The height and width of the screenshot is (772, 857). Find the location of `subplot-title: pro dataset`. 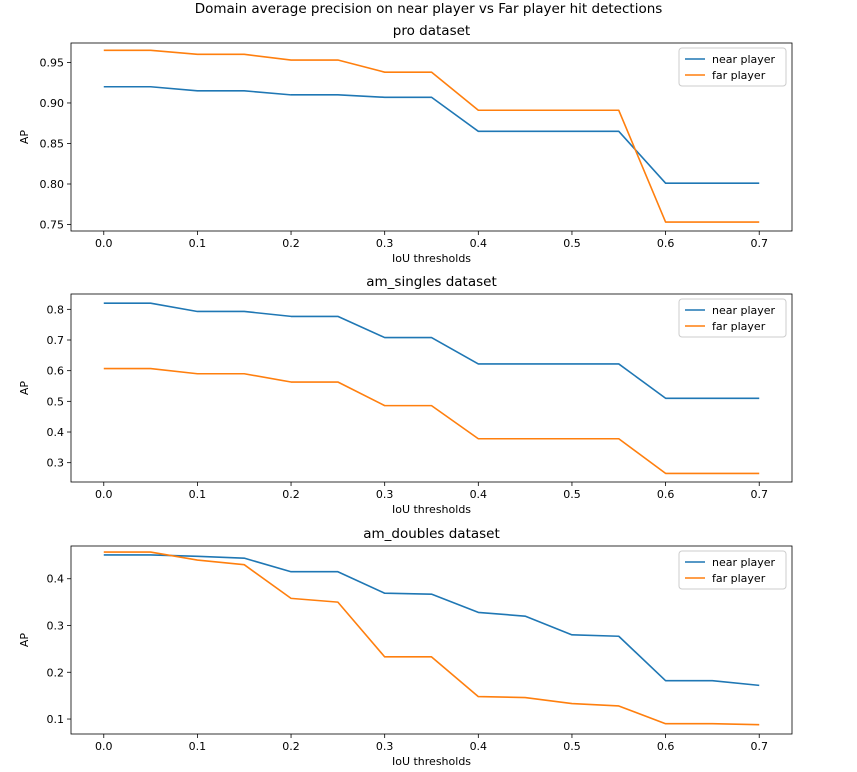

subplot-title: pro dataset is located at coordinates (431, 31).